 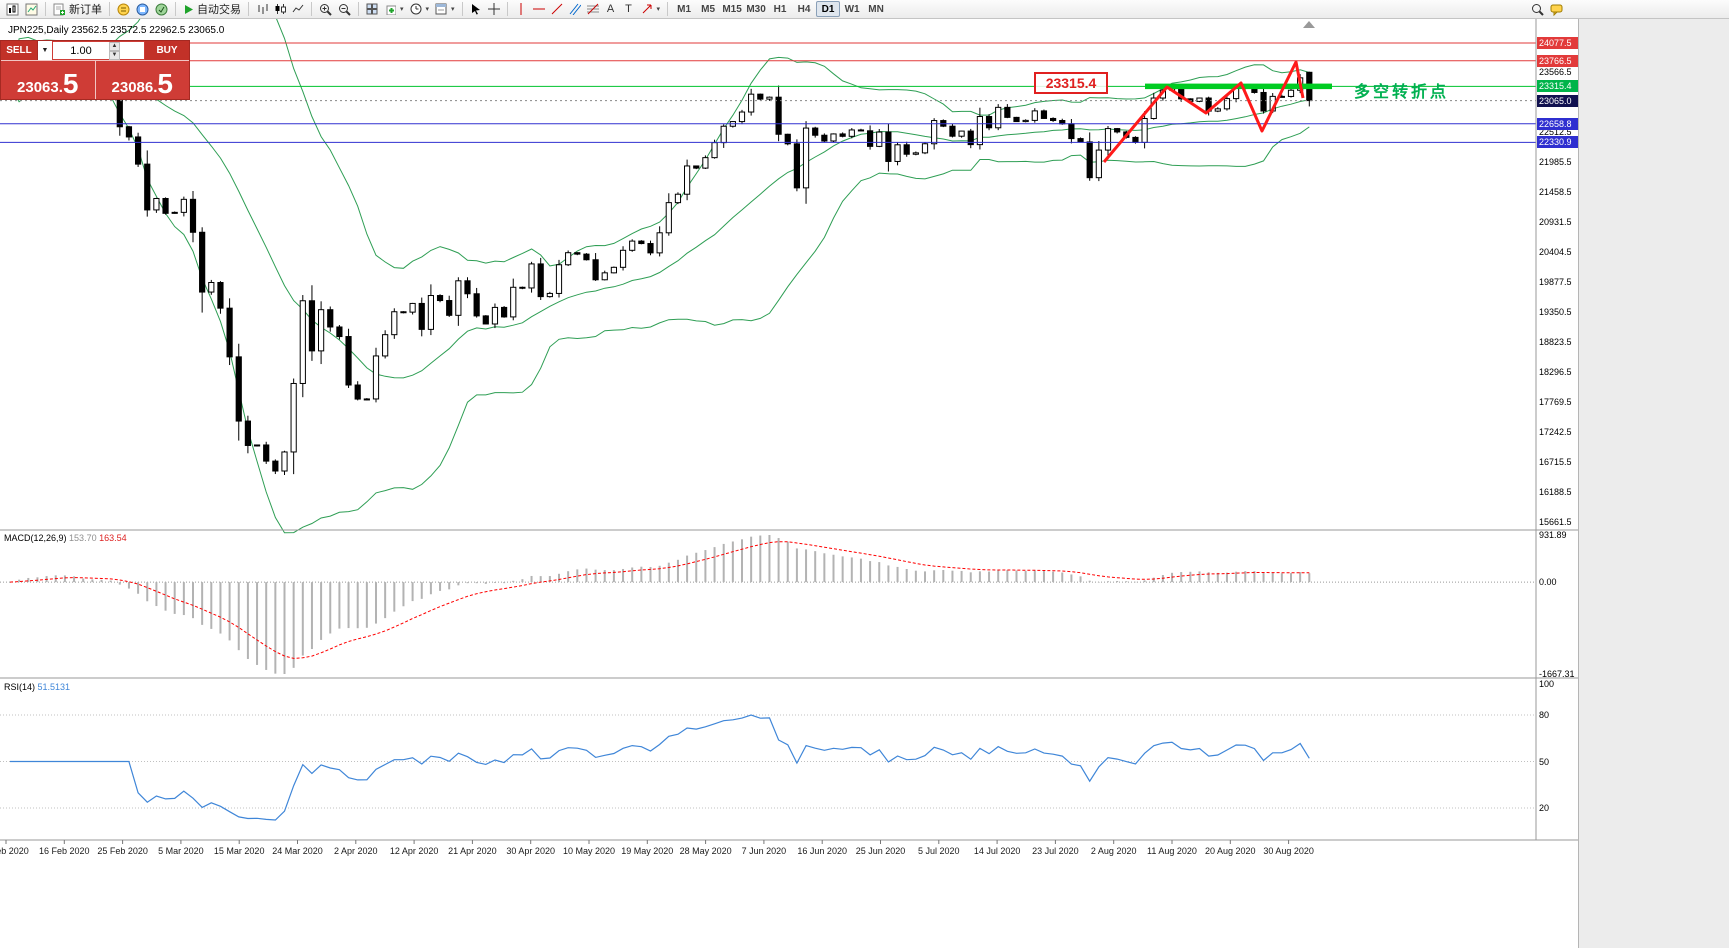 What do you see at coordinates (59, 9) in the screenshot?
I see `new-order-icon` at bounding box center [59, 9].